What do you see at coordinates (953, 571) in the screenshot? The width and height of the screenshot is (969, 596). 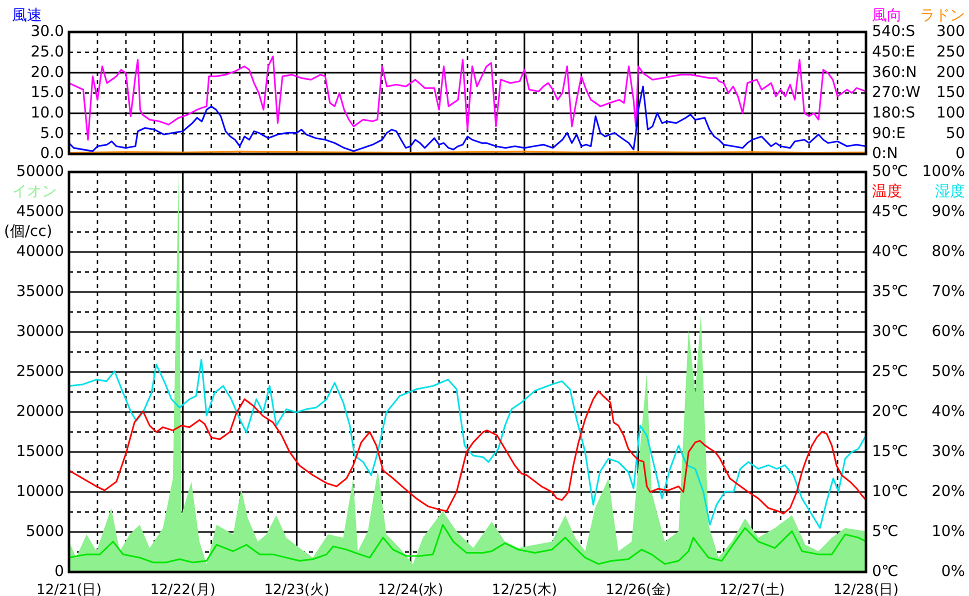 I see `y3-tick-label: 0%` at bounding box center [953, 571].